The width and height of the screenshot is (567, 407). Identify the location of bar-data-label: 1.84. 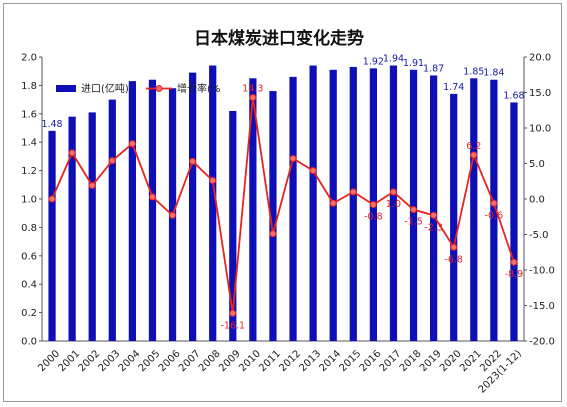
(493, 73).